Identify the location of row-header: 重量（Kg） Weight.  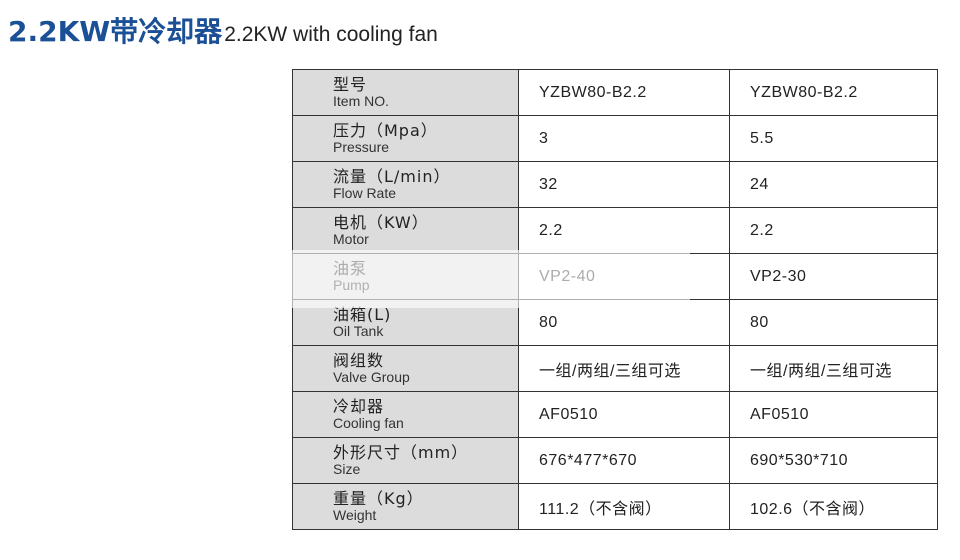
(405, 506).